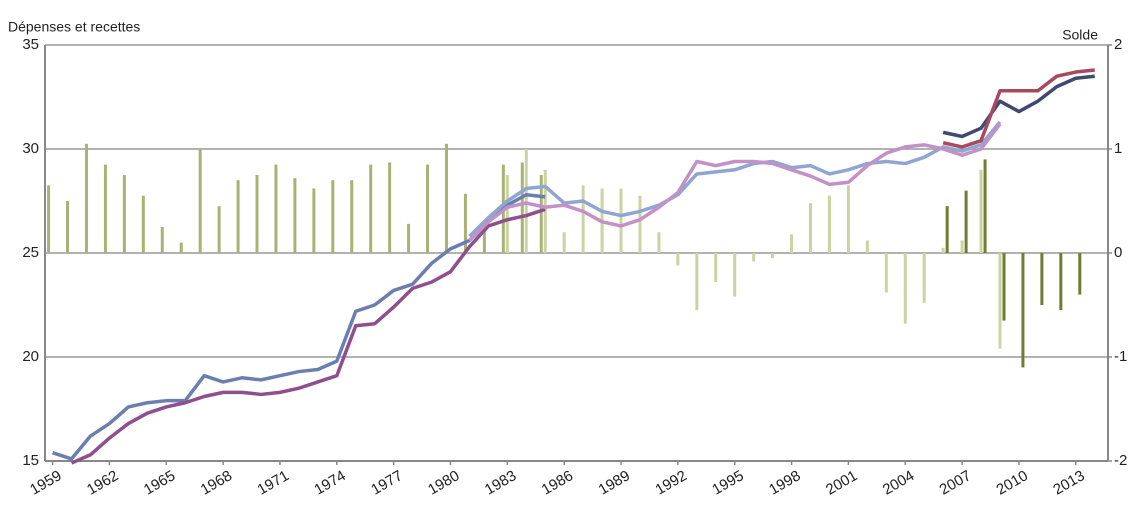 The image size is (1142, 516). I want to click on y-tick-label: 25, so click(30, 252).